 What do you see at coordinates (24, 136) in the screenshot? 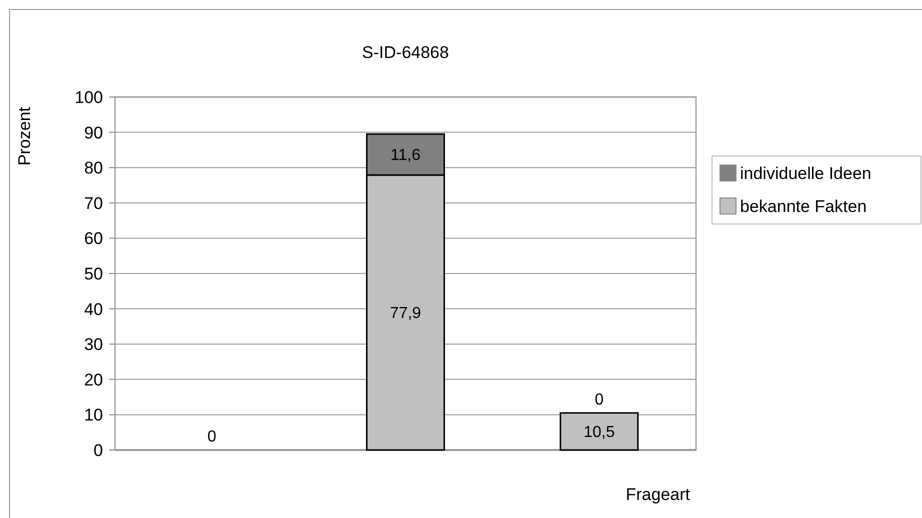
I see `y-axis-title: Prozent` at bounding box center [24, 136].